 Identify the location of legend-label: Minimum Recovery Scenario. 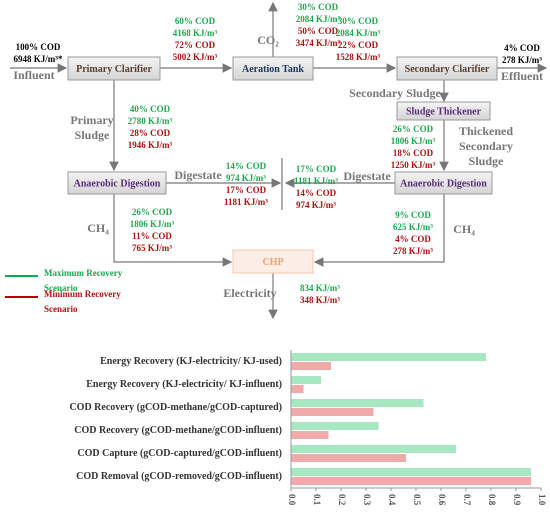
(82, 301).